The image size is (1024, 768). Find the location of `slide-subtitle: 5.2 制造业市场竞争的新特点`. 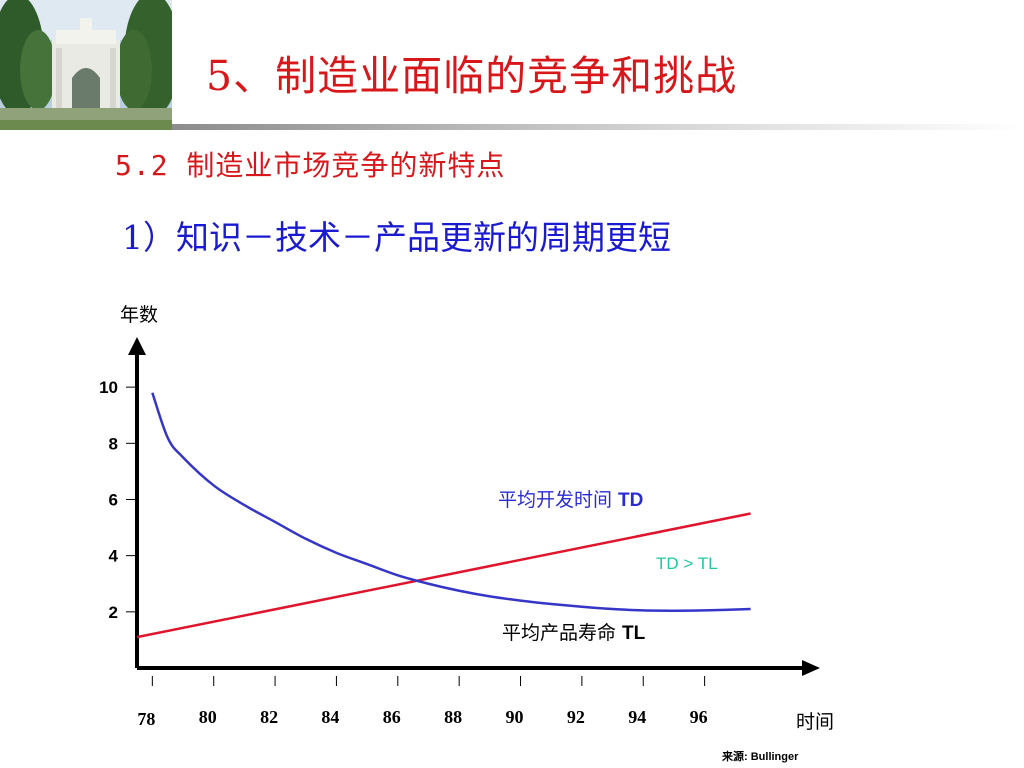

slide-subtitle: 5.2 制造业市场竞争的新特点 is located at coordinates (310, 165).